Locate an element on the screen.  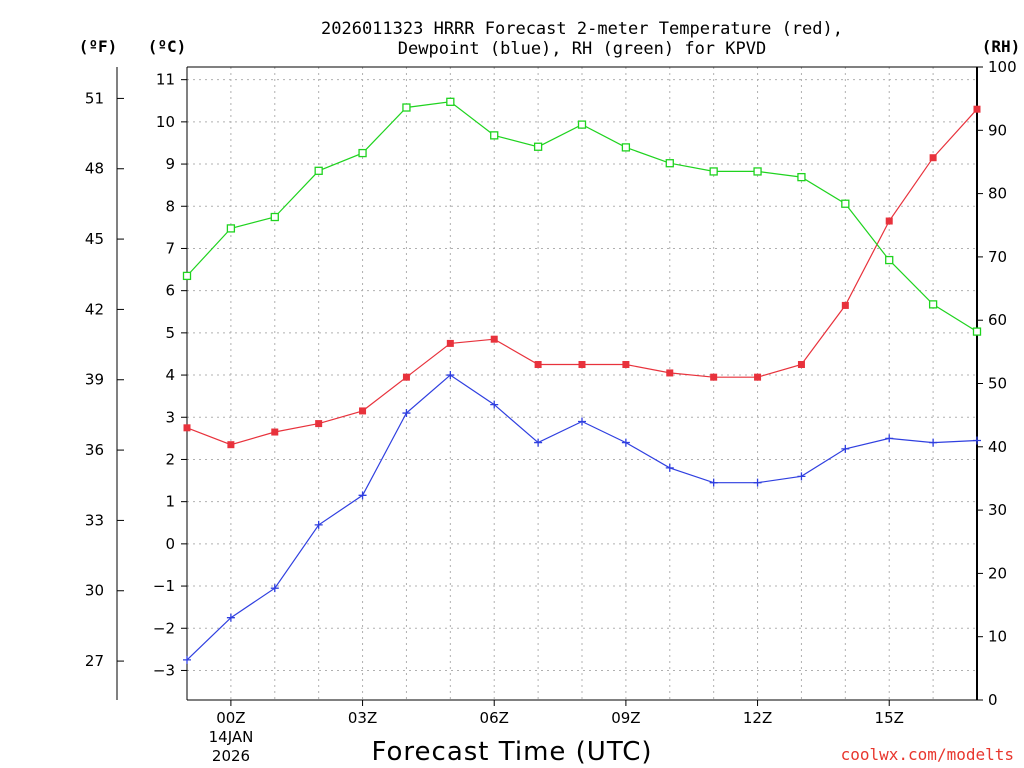
celsius-tick-label: 9 is located at coordinates (170, 164).